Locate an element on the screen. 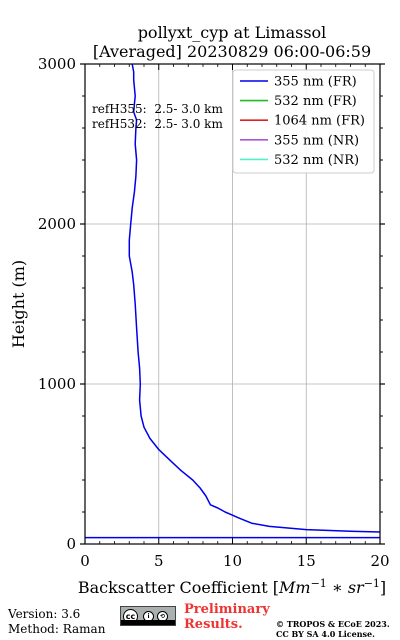 The width and height of the screenshot is (400, 640). y-tick-label: 0 is located at coordinates (71, 544).